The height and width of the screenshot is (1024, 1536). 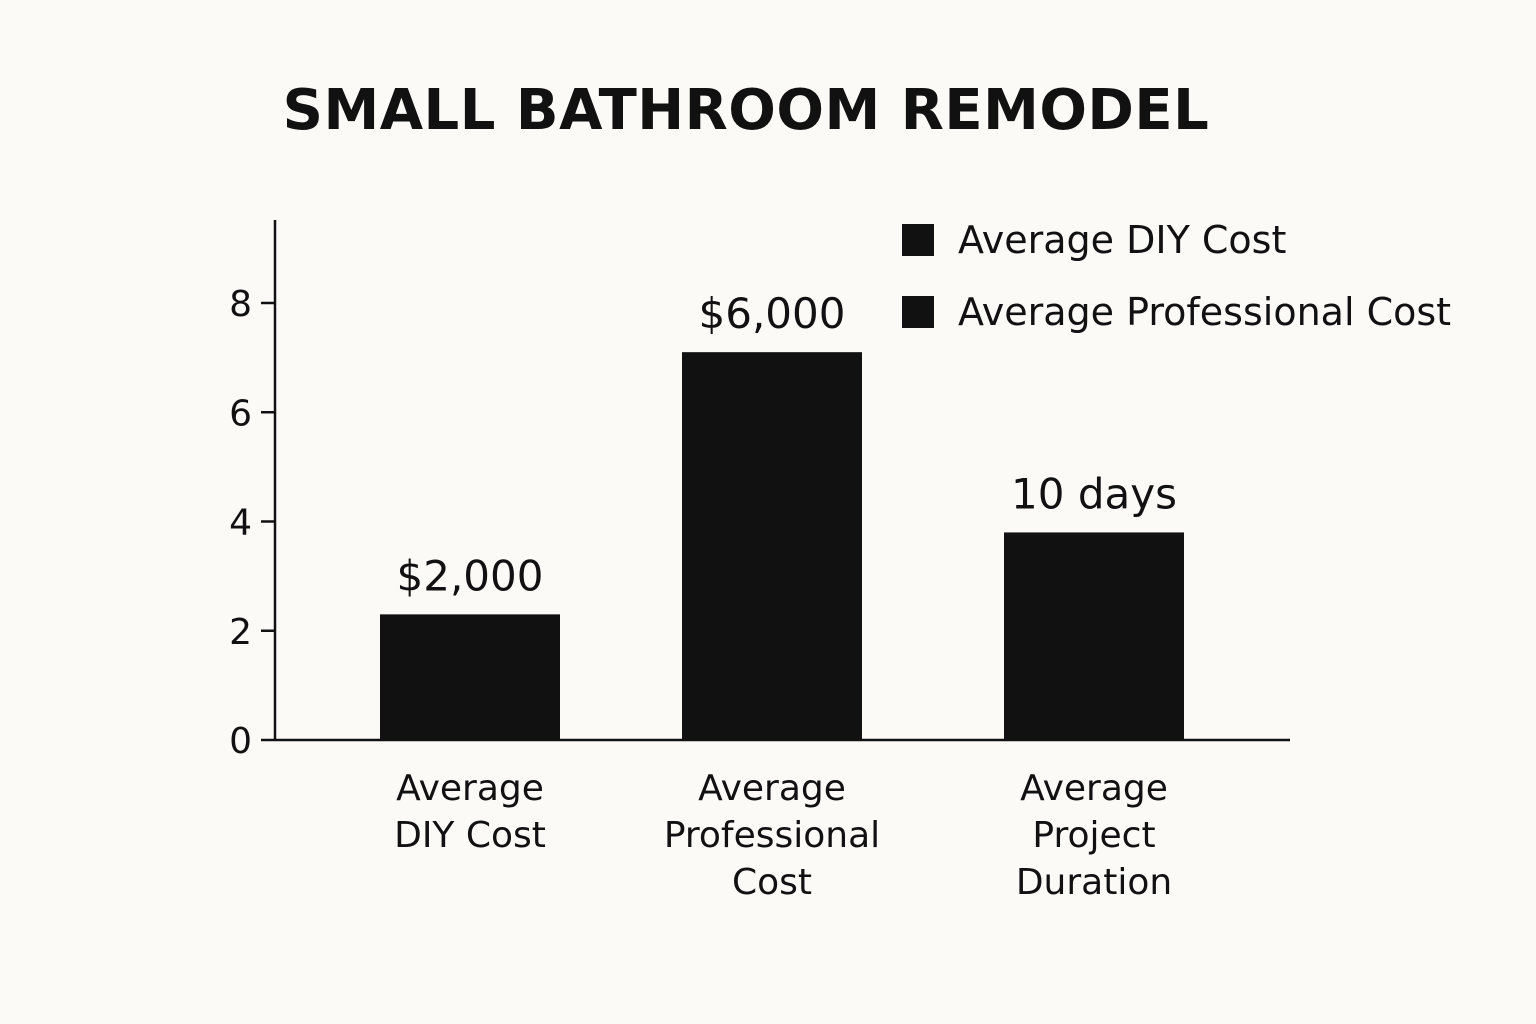 What do you see at coordinates (746, 110) in the screenshot?
I see `chart-title: SMALL BATHROOM REMODEL` at bounding box center [746, 110].